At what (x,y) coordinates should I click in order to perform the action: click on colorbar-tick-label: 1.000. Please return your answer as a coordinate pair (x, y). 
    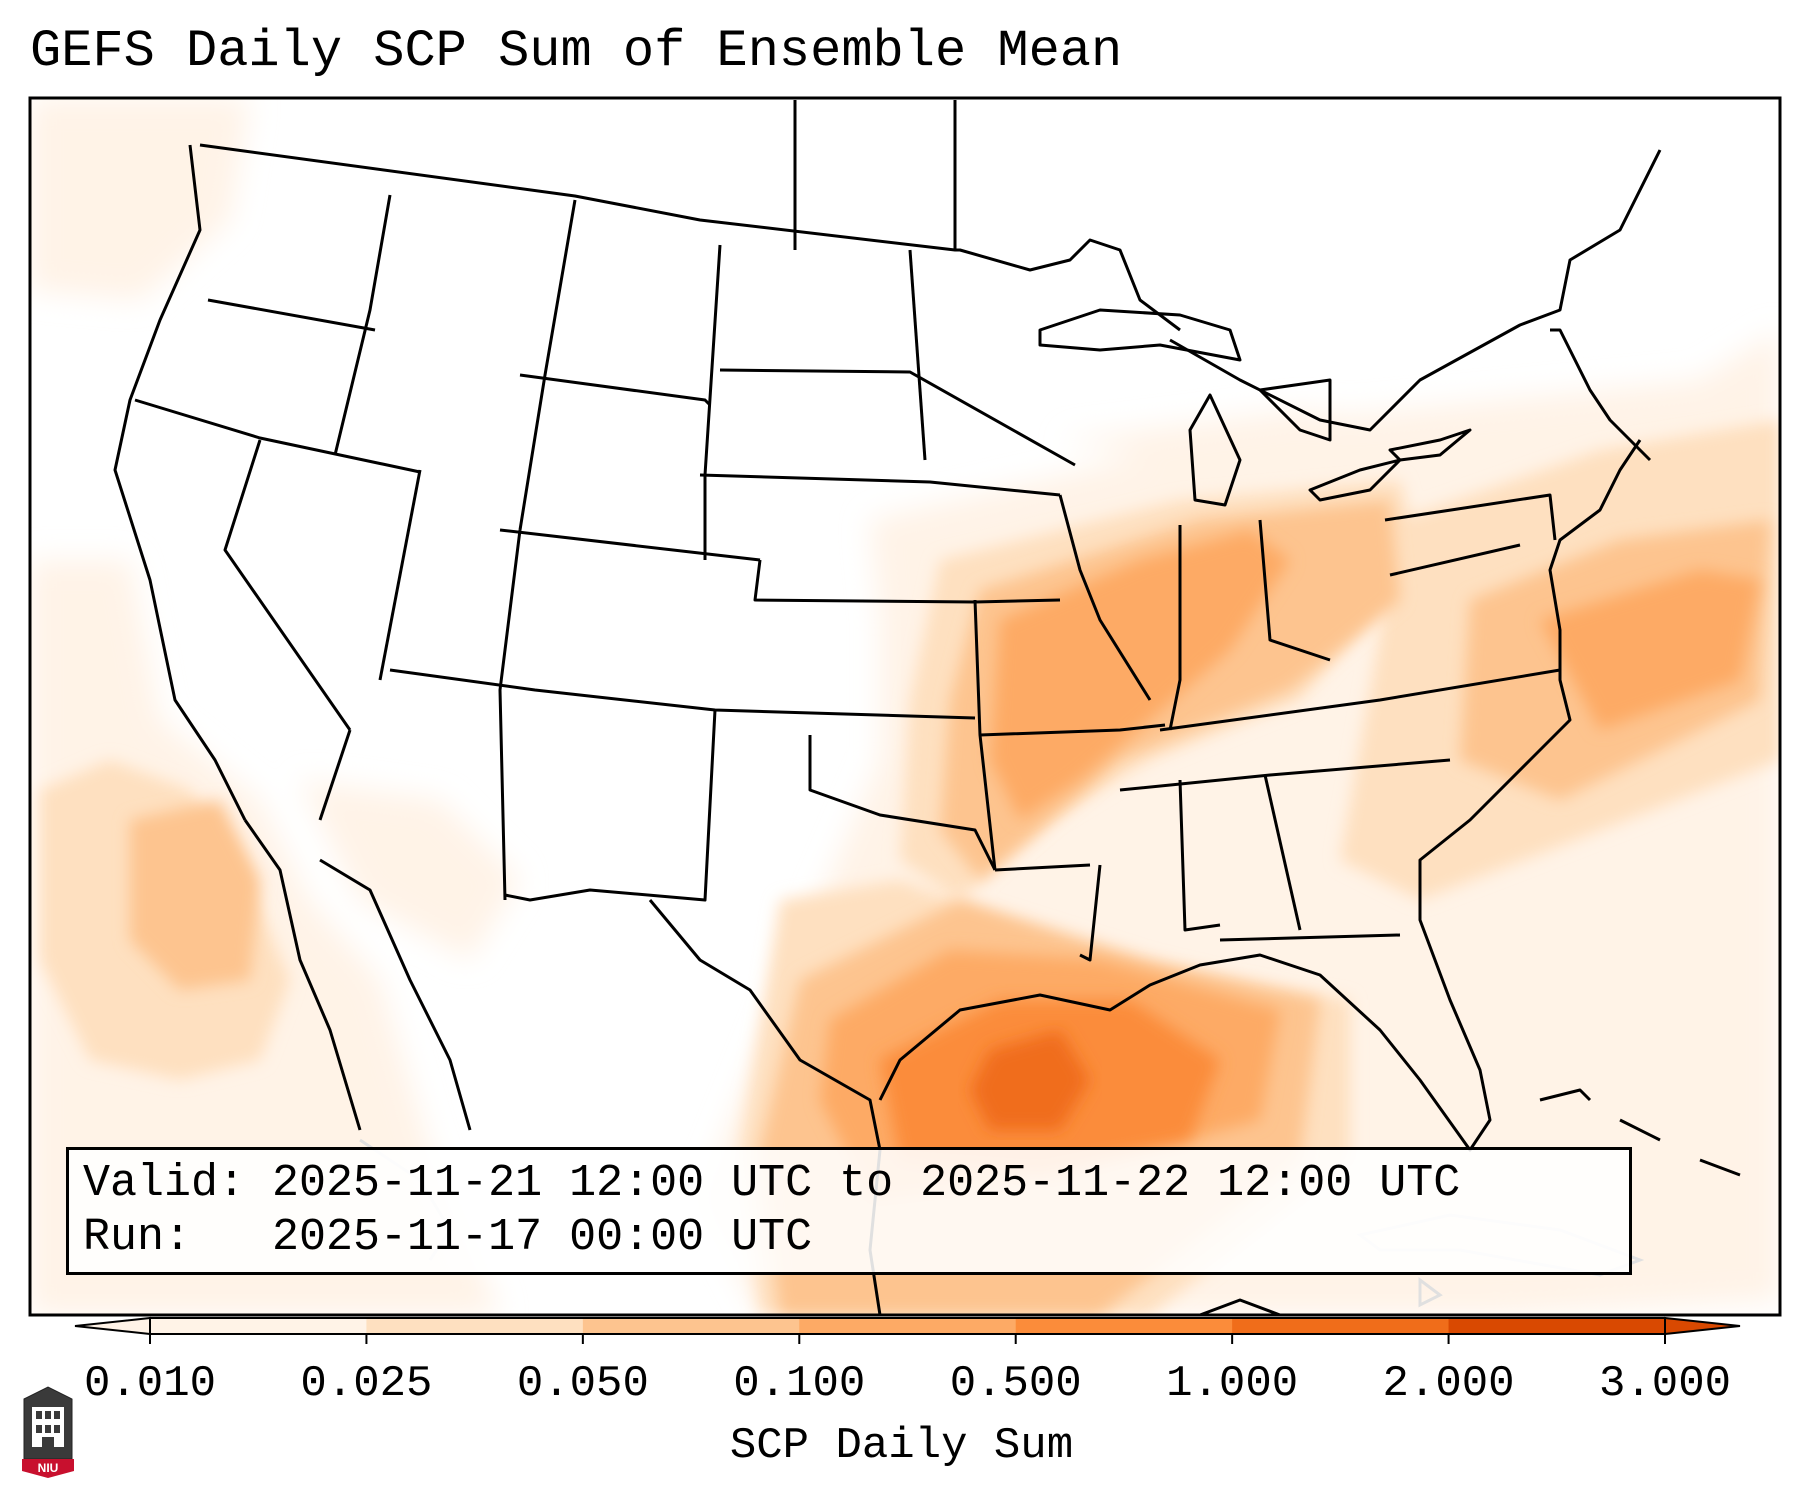
    Looking at the image, I should click on (1232, 1384).